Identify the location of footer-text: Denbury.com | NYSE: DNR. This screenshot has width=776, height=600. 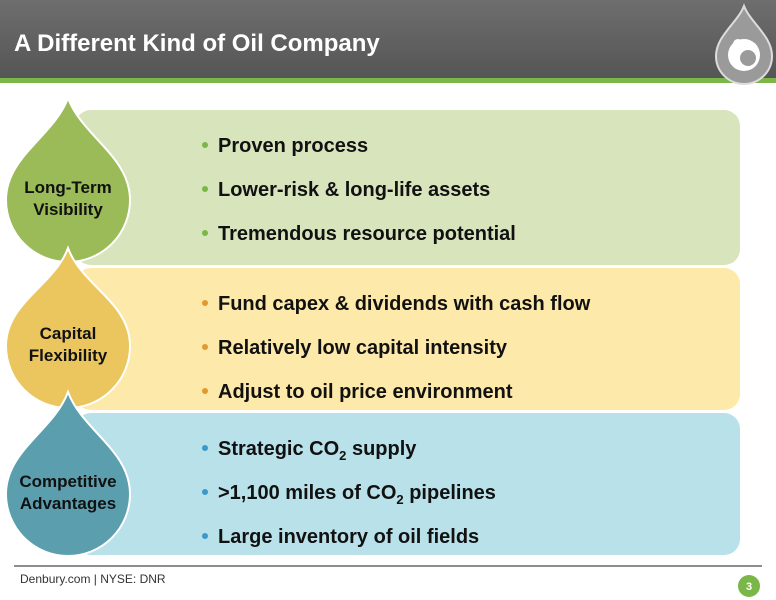
(93, 579).